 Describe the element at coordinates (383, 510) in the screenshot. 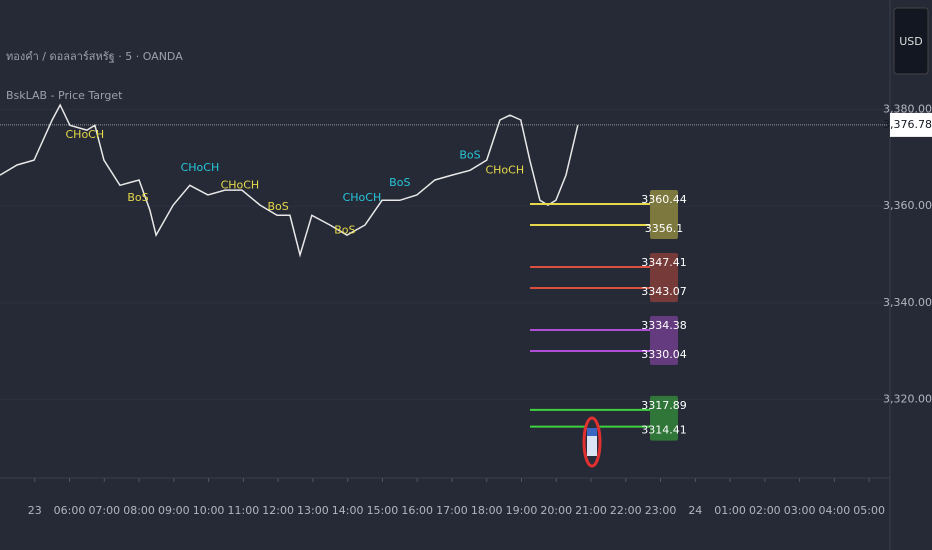

I see `x-tick-label: 15:00` at that location.